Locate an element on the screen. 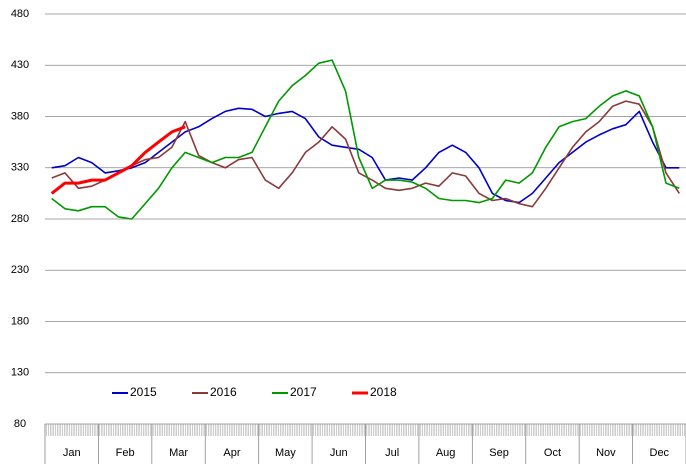 Image resolution: width=686 pixels, height=474 pixels. y-tick-label: 430 is located at coordinates (20, 65).